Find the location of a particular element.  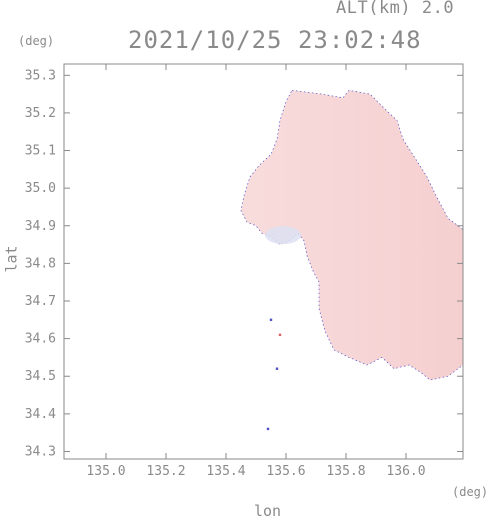

x-tick-label: 135.4 is located at coordinates (225, 471).